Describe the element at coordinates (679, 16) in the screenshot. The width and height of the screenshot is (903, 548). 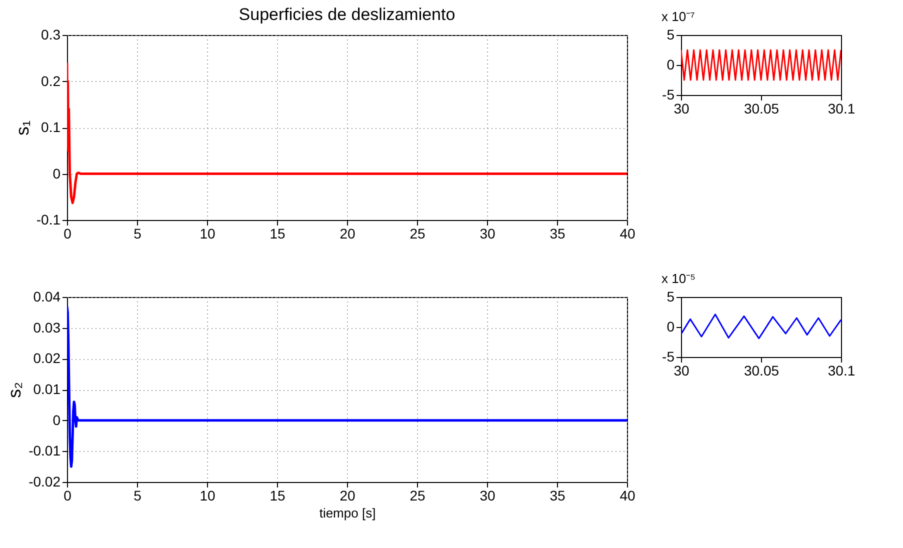
I see `text: x 10⁻⁷` at that location.